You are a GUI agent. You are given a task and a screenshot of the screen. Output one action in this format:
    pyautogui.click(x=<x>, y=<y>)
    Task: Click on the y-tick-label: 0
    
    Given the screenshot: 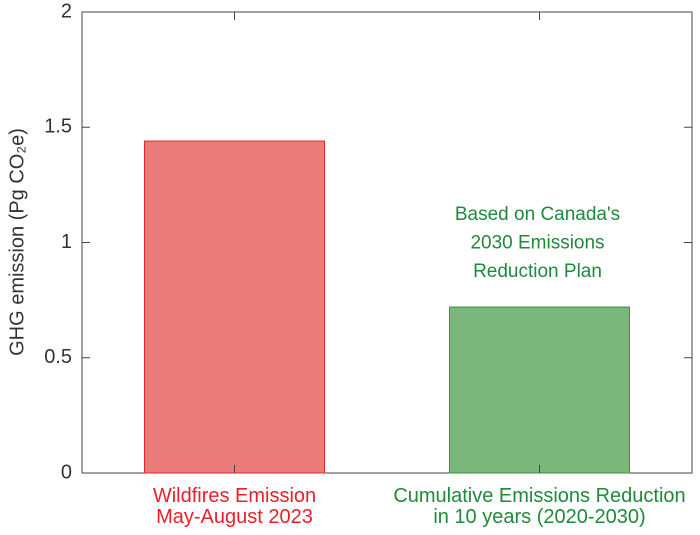 What is the action you would take?
    pyautogui.click(x=66, y=472)
    